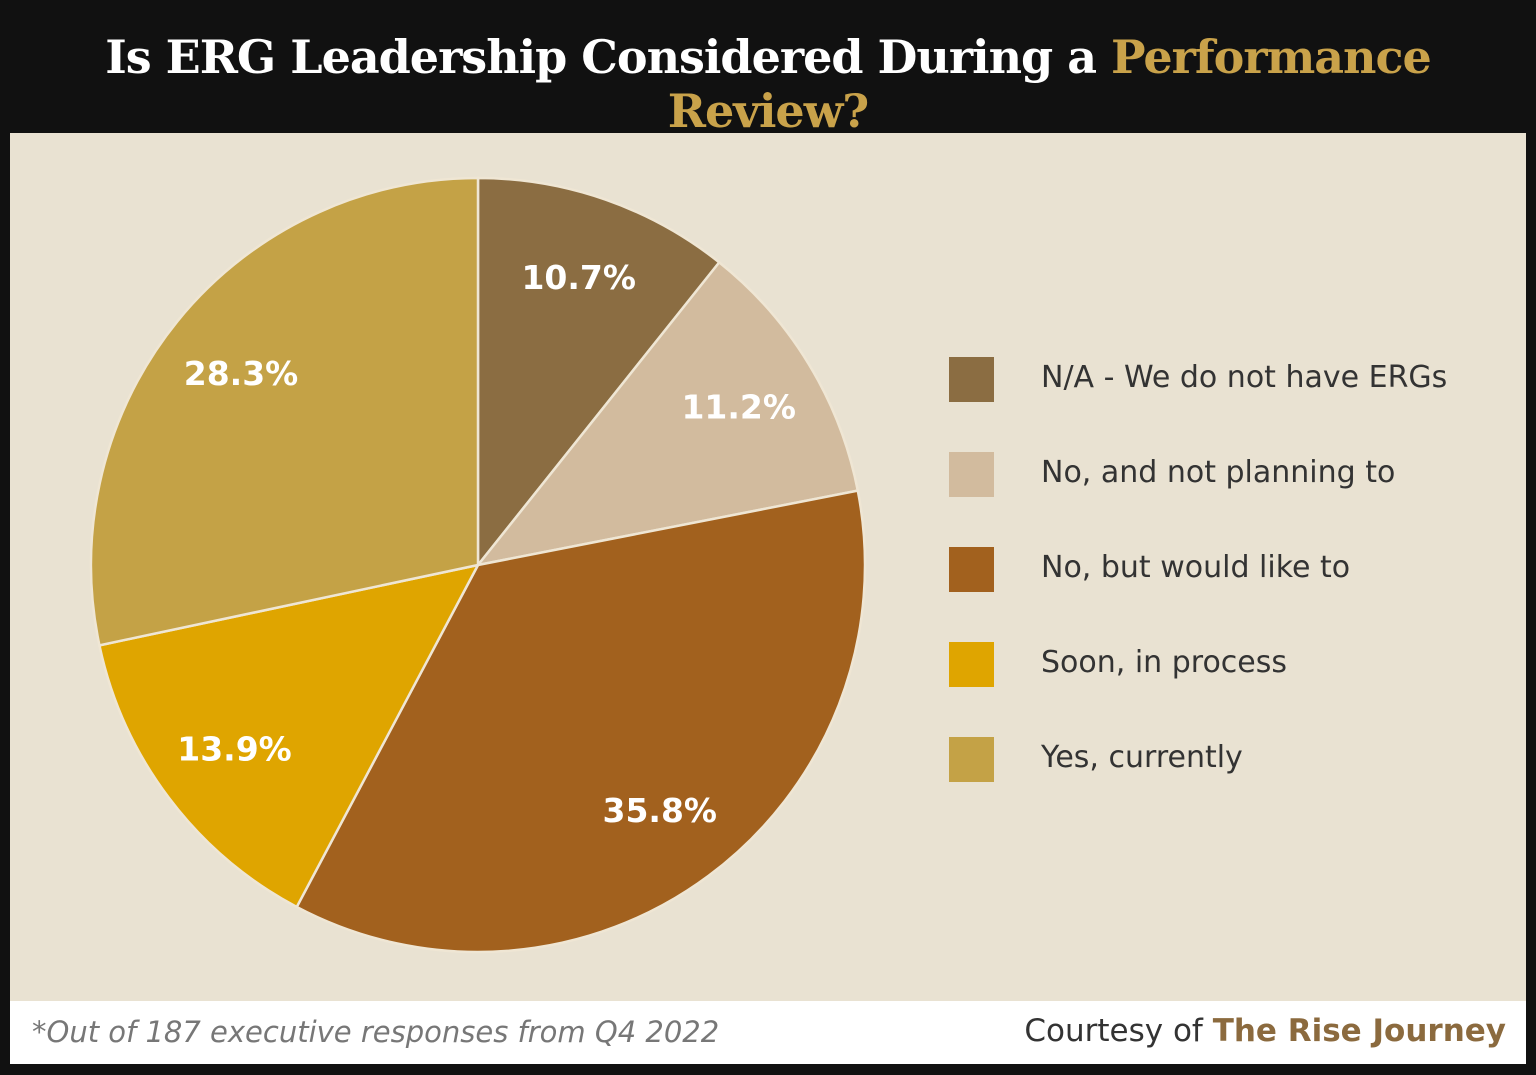 This screenshot has height=1075, width=1536. What do you see at coordinates (1196, 567) in the screenshot?
I see `legend-label: No, but would like to` at bounding box center [1196, 567].